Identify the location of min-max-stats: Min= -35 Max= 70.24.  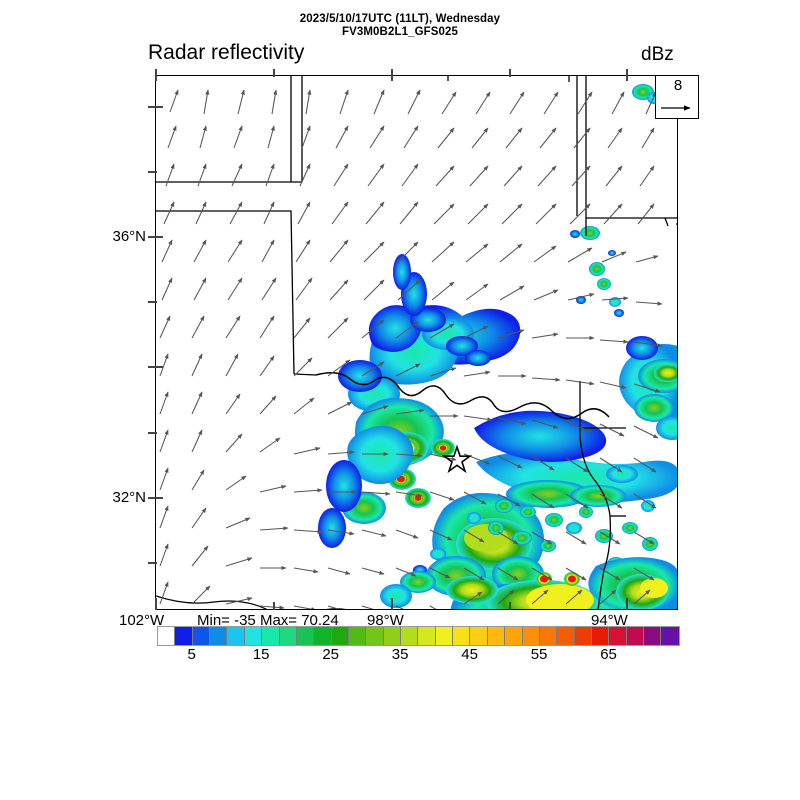
(268, 620).